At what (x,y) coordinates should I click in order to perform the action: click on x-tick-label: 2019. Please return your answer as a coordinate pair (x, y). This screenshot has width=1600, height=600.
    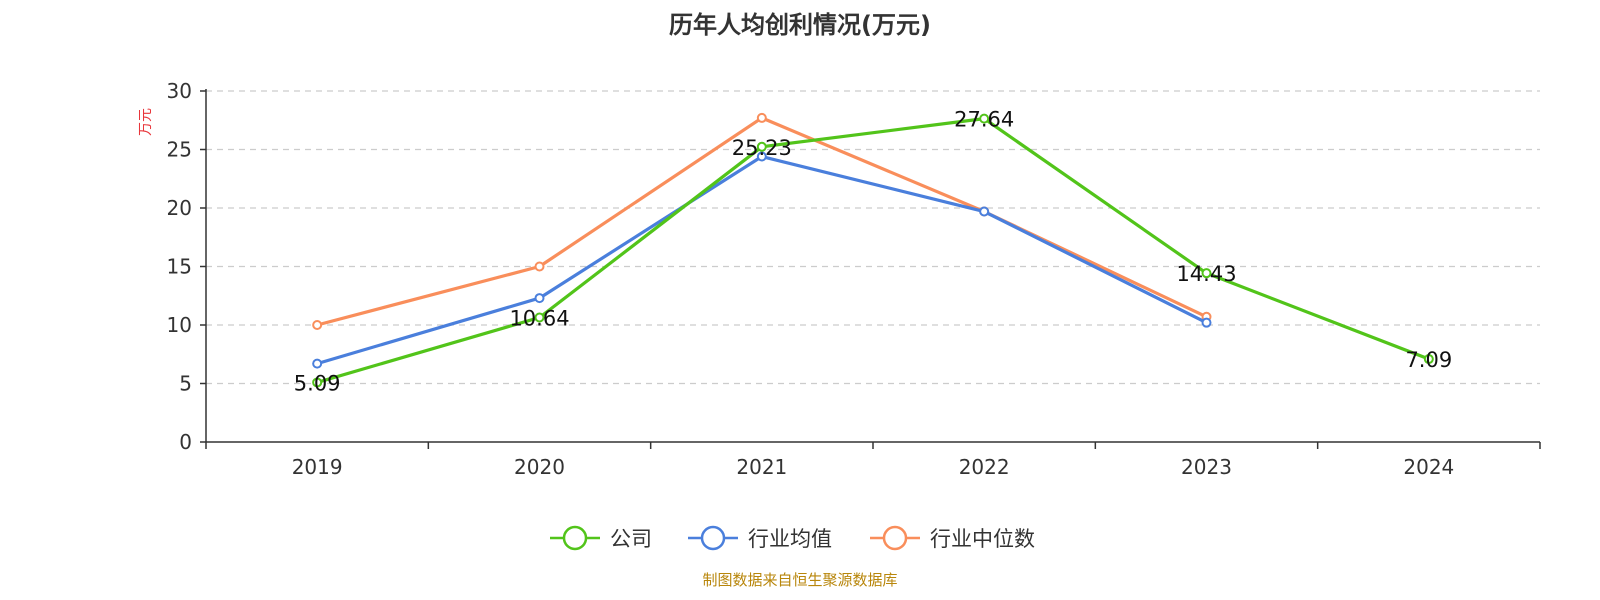
    Looking at the image, I should click on (317, 467).